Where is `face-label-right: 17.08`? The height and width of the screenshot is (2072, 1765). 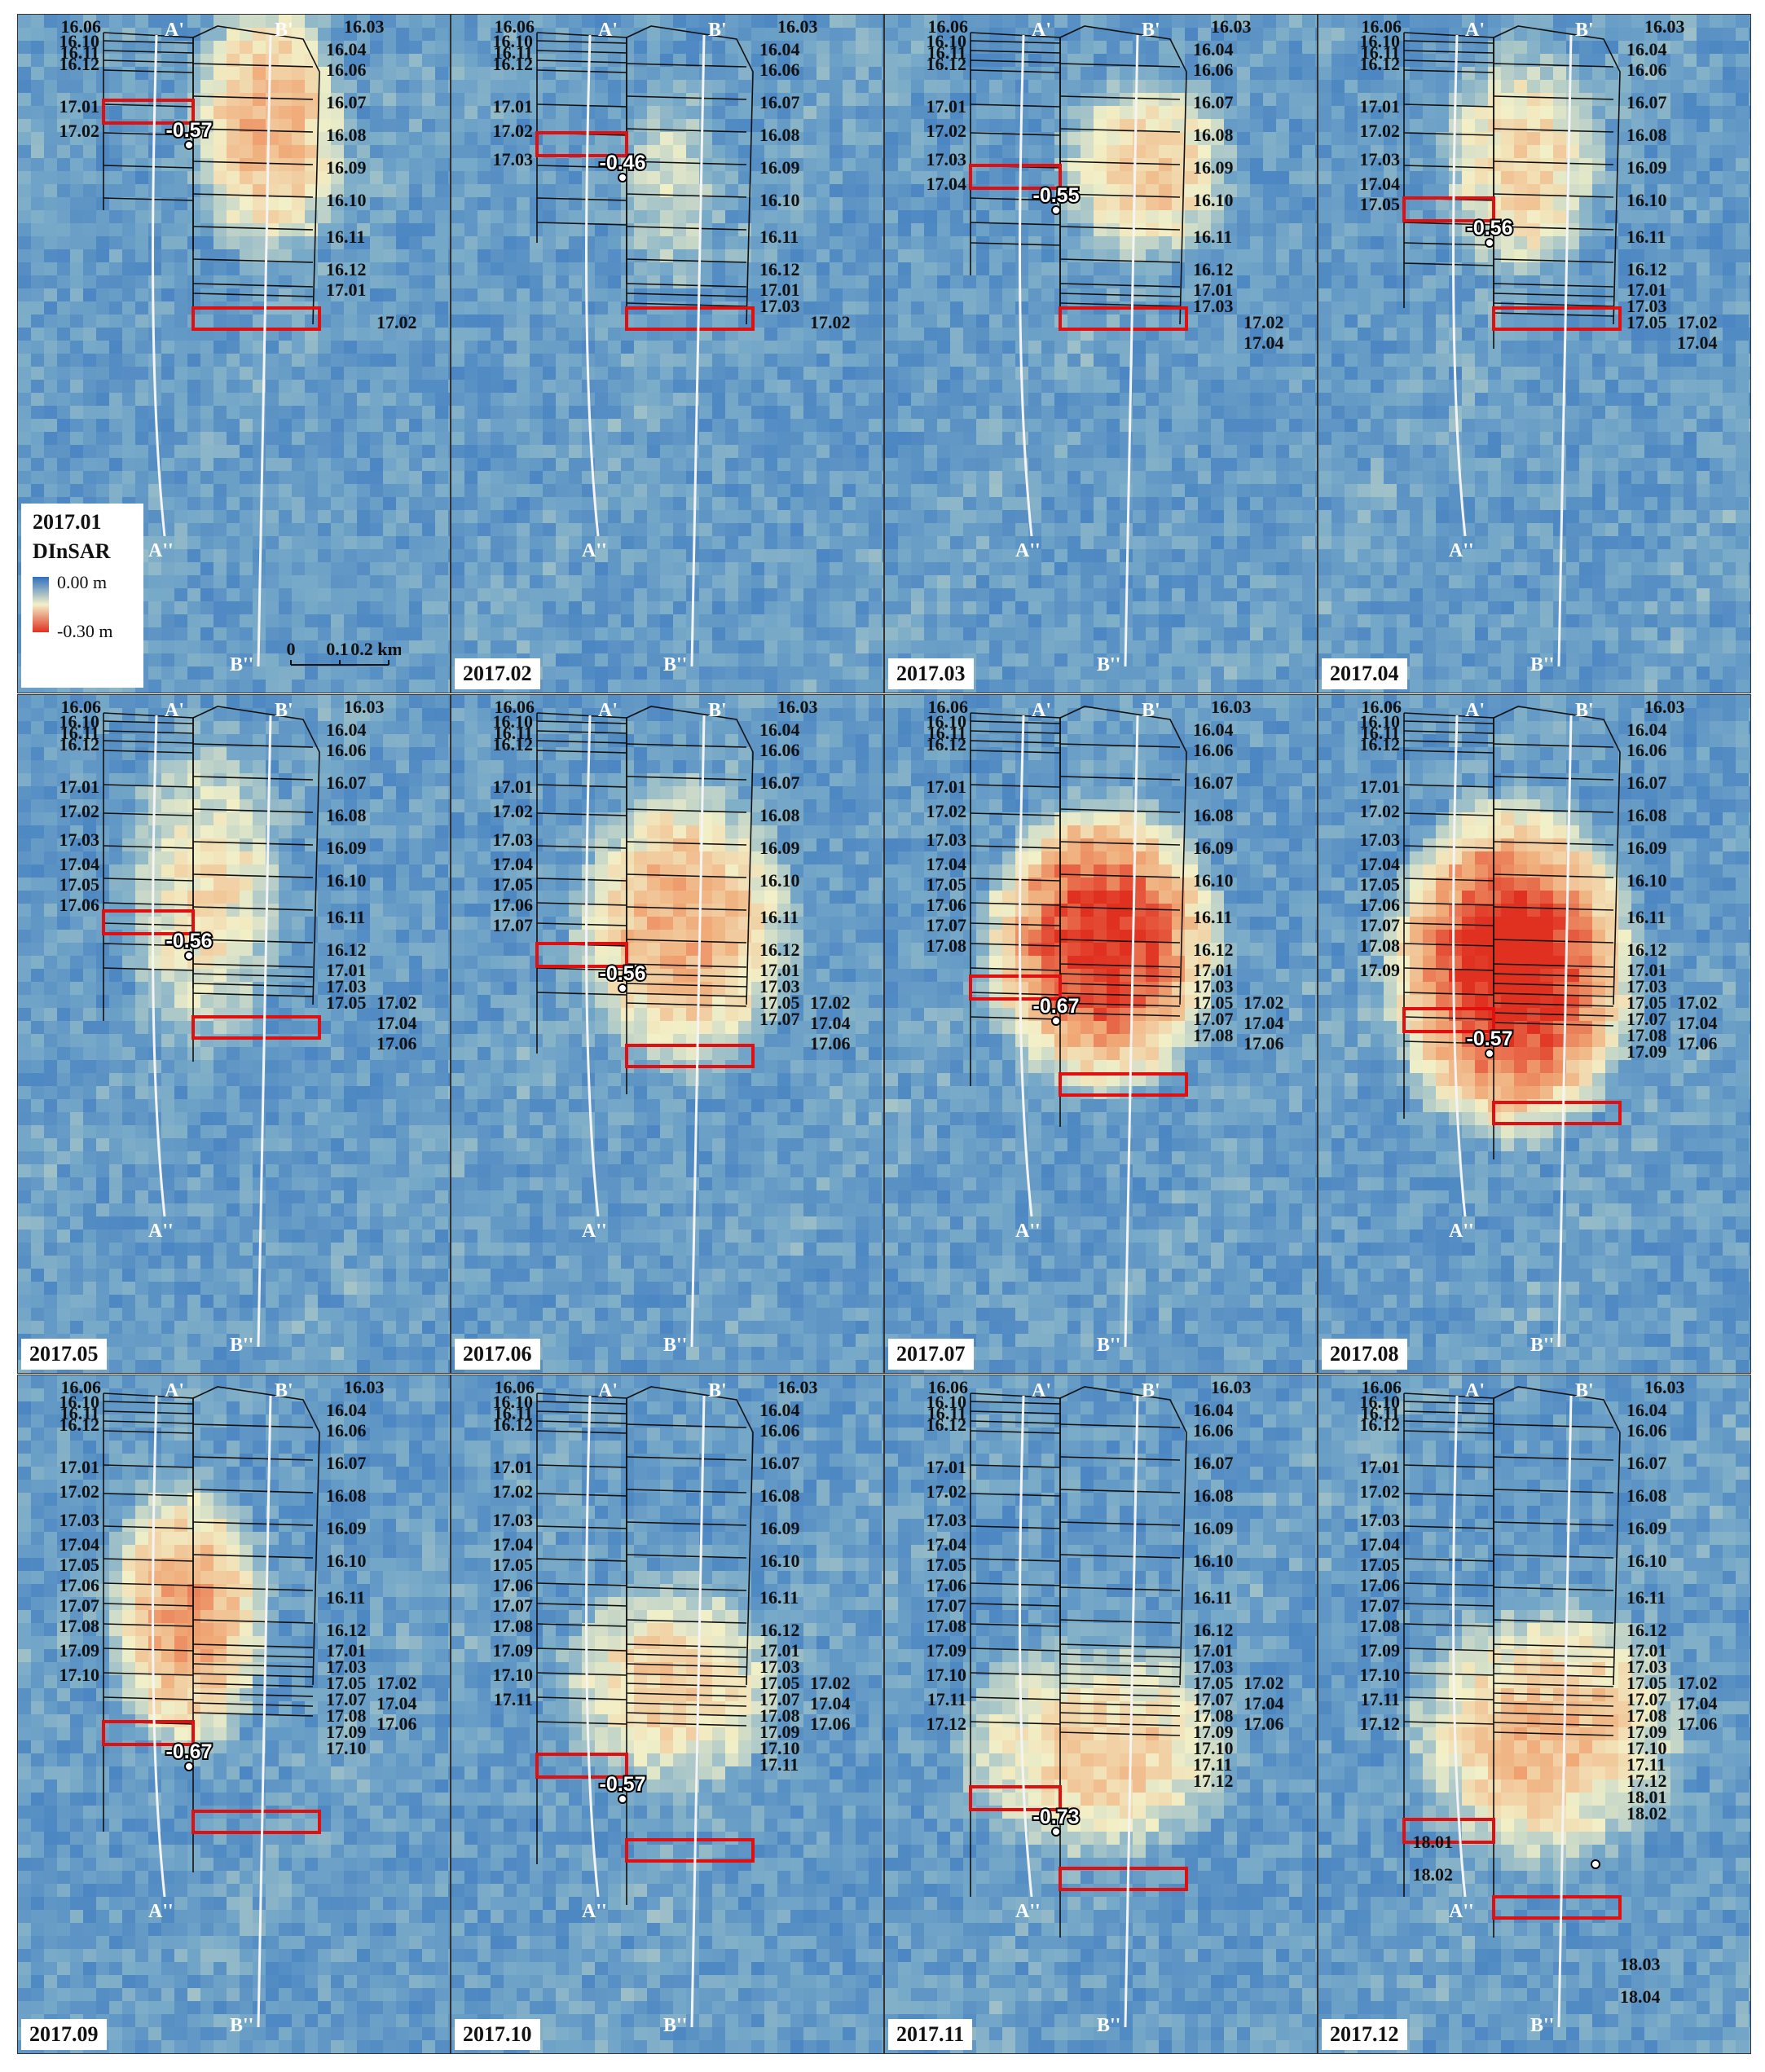
face-label-right: 17.08 is located at coordinates (1214, 1035).